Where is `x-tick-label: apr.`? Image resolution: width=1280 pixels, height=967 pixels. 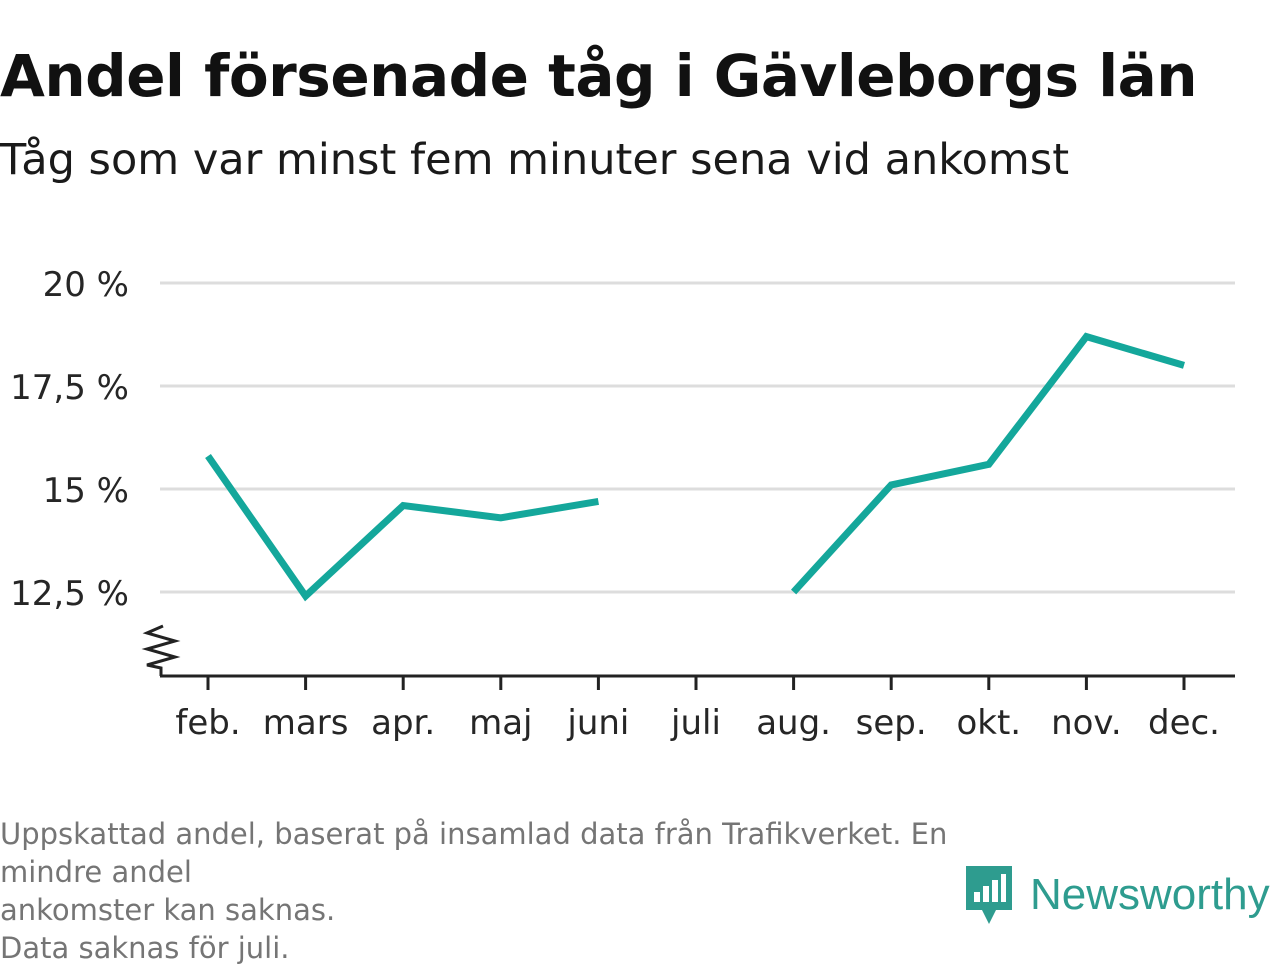
x-tick-label: apr. is located at coordinates (403, 723).